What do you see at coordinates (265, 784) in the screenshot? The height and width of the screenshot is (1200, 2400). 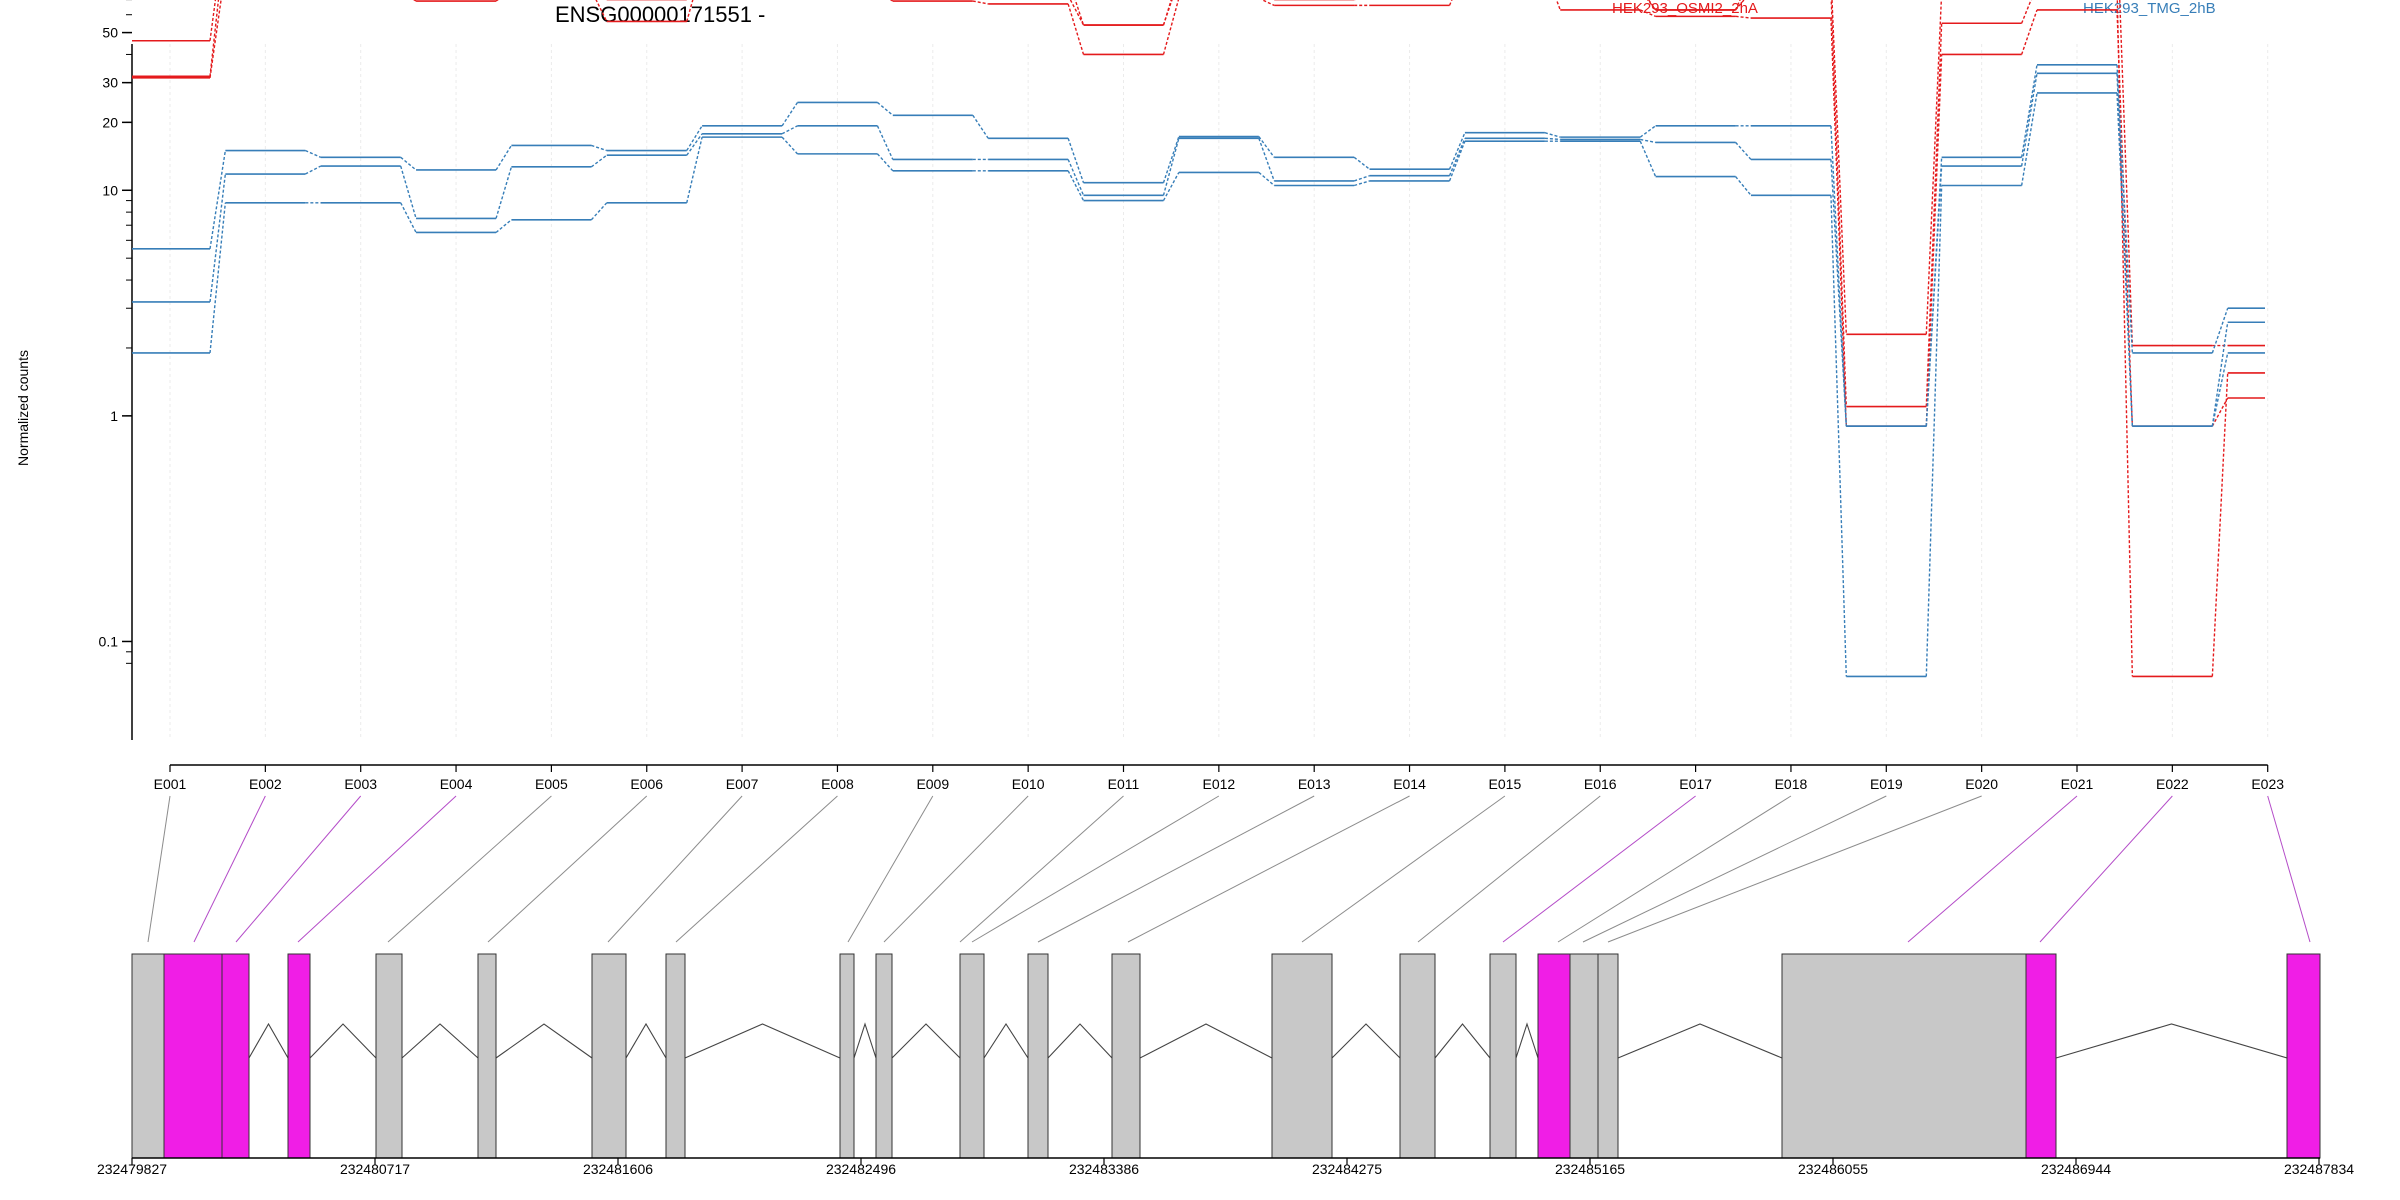 I see `x-tick-label: E002` at bounding box center [265, 784].